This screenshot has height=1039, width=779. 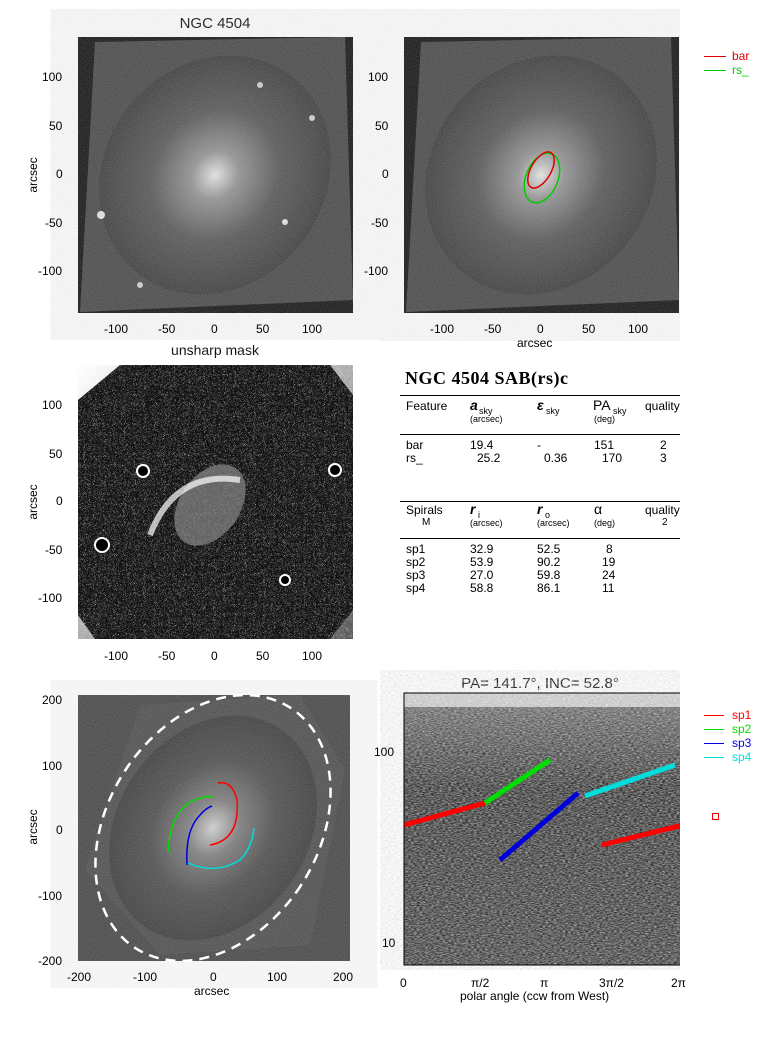 I want to click on table-cell: 27.0, so click(x=482, y=575).